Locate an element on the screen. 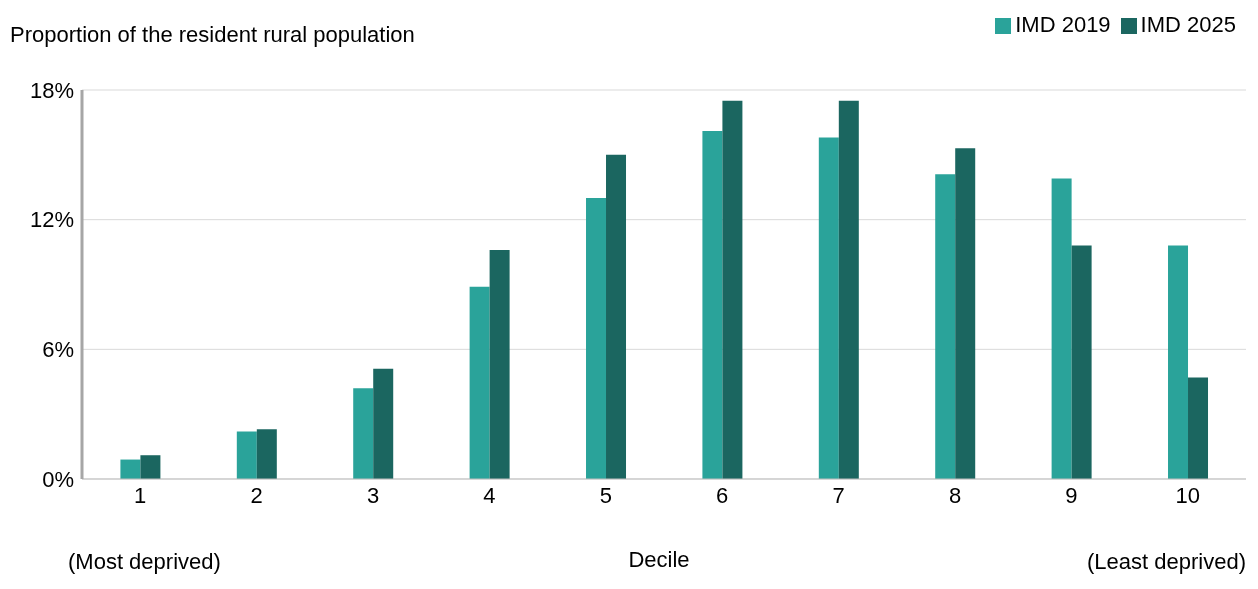  x-tick-label: 9 is located at coordinates (1071, 495).